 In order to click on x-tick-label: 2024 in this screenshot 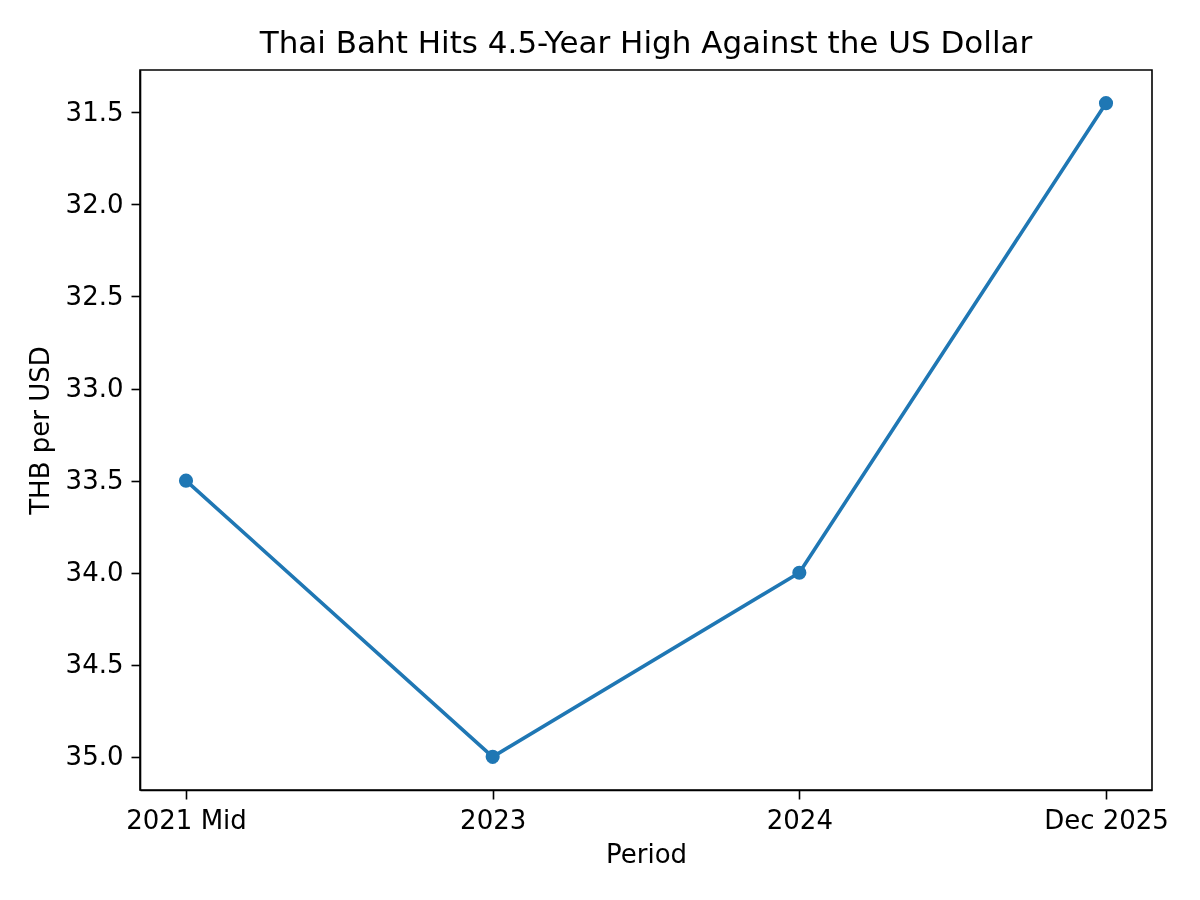, I will do `click(799, 819)`.